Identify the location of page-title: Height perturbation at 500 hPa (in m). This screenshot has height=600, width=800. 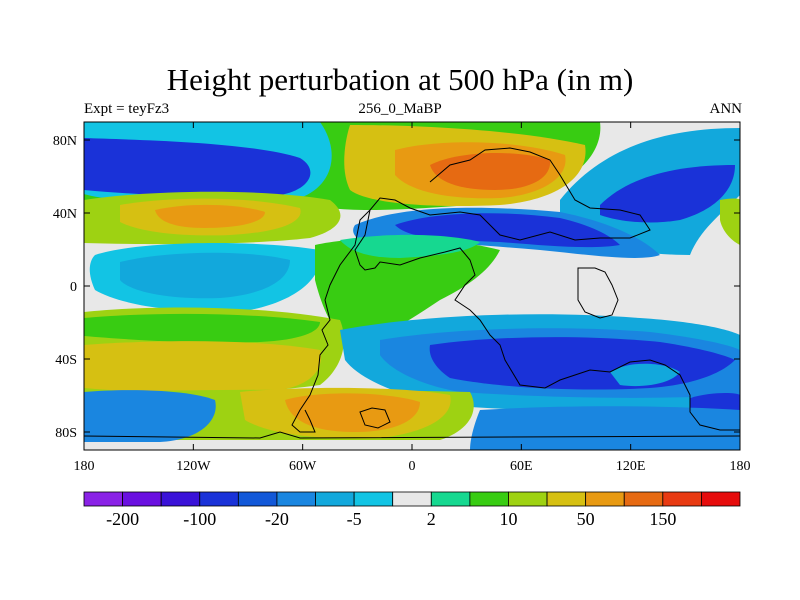
(400, 79).